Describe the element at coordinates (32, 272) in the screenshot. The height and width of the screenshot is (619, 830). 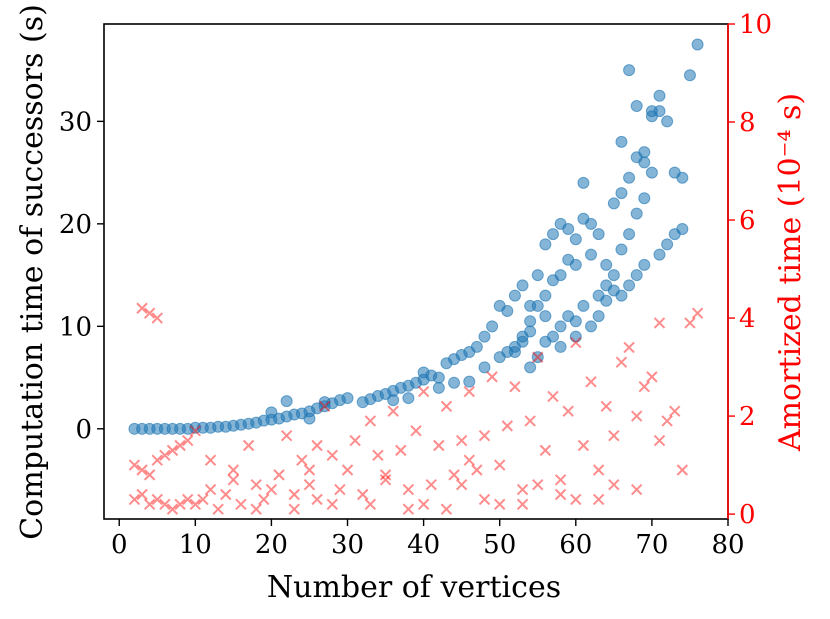
I see `y-axis-title: Computation time of successors (s)` at that location.